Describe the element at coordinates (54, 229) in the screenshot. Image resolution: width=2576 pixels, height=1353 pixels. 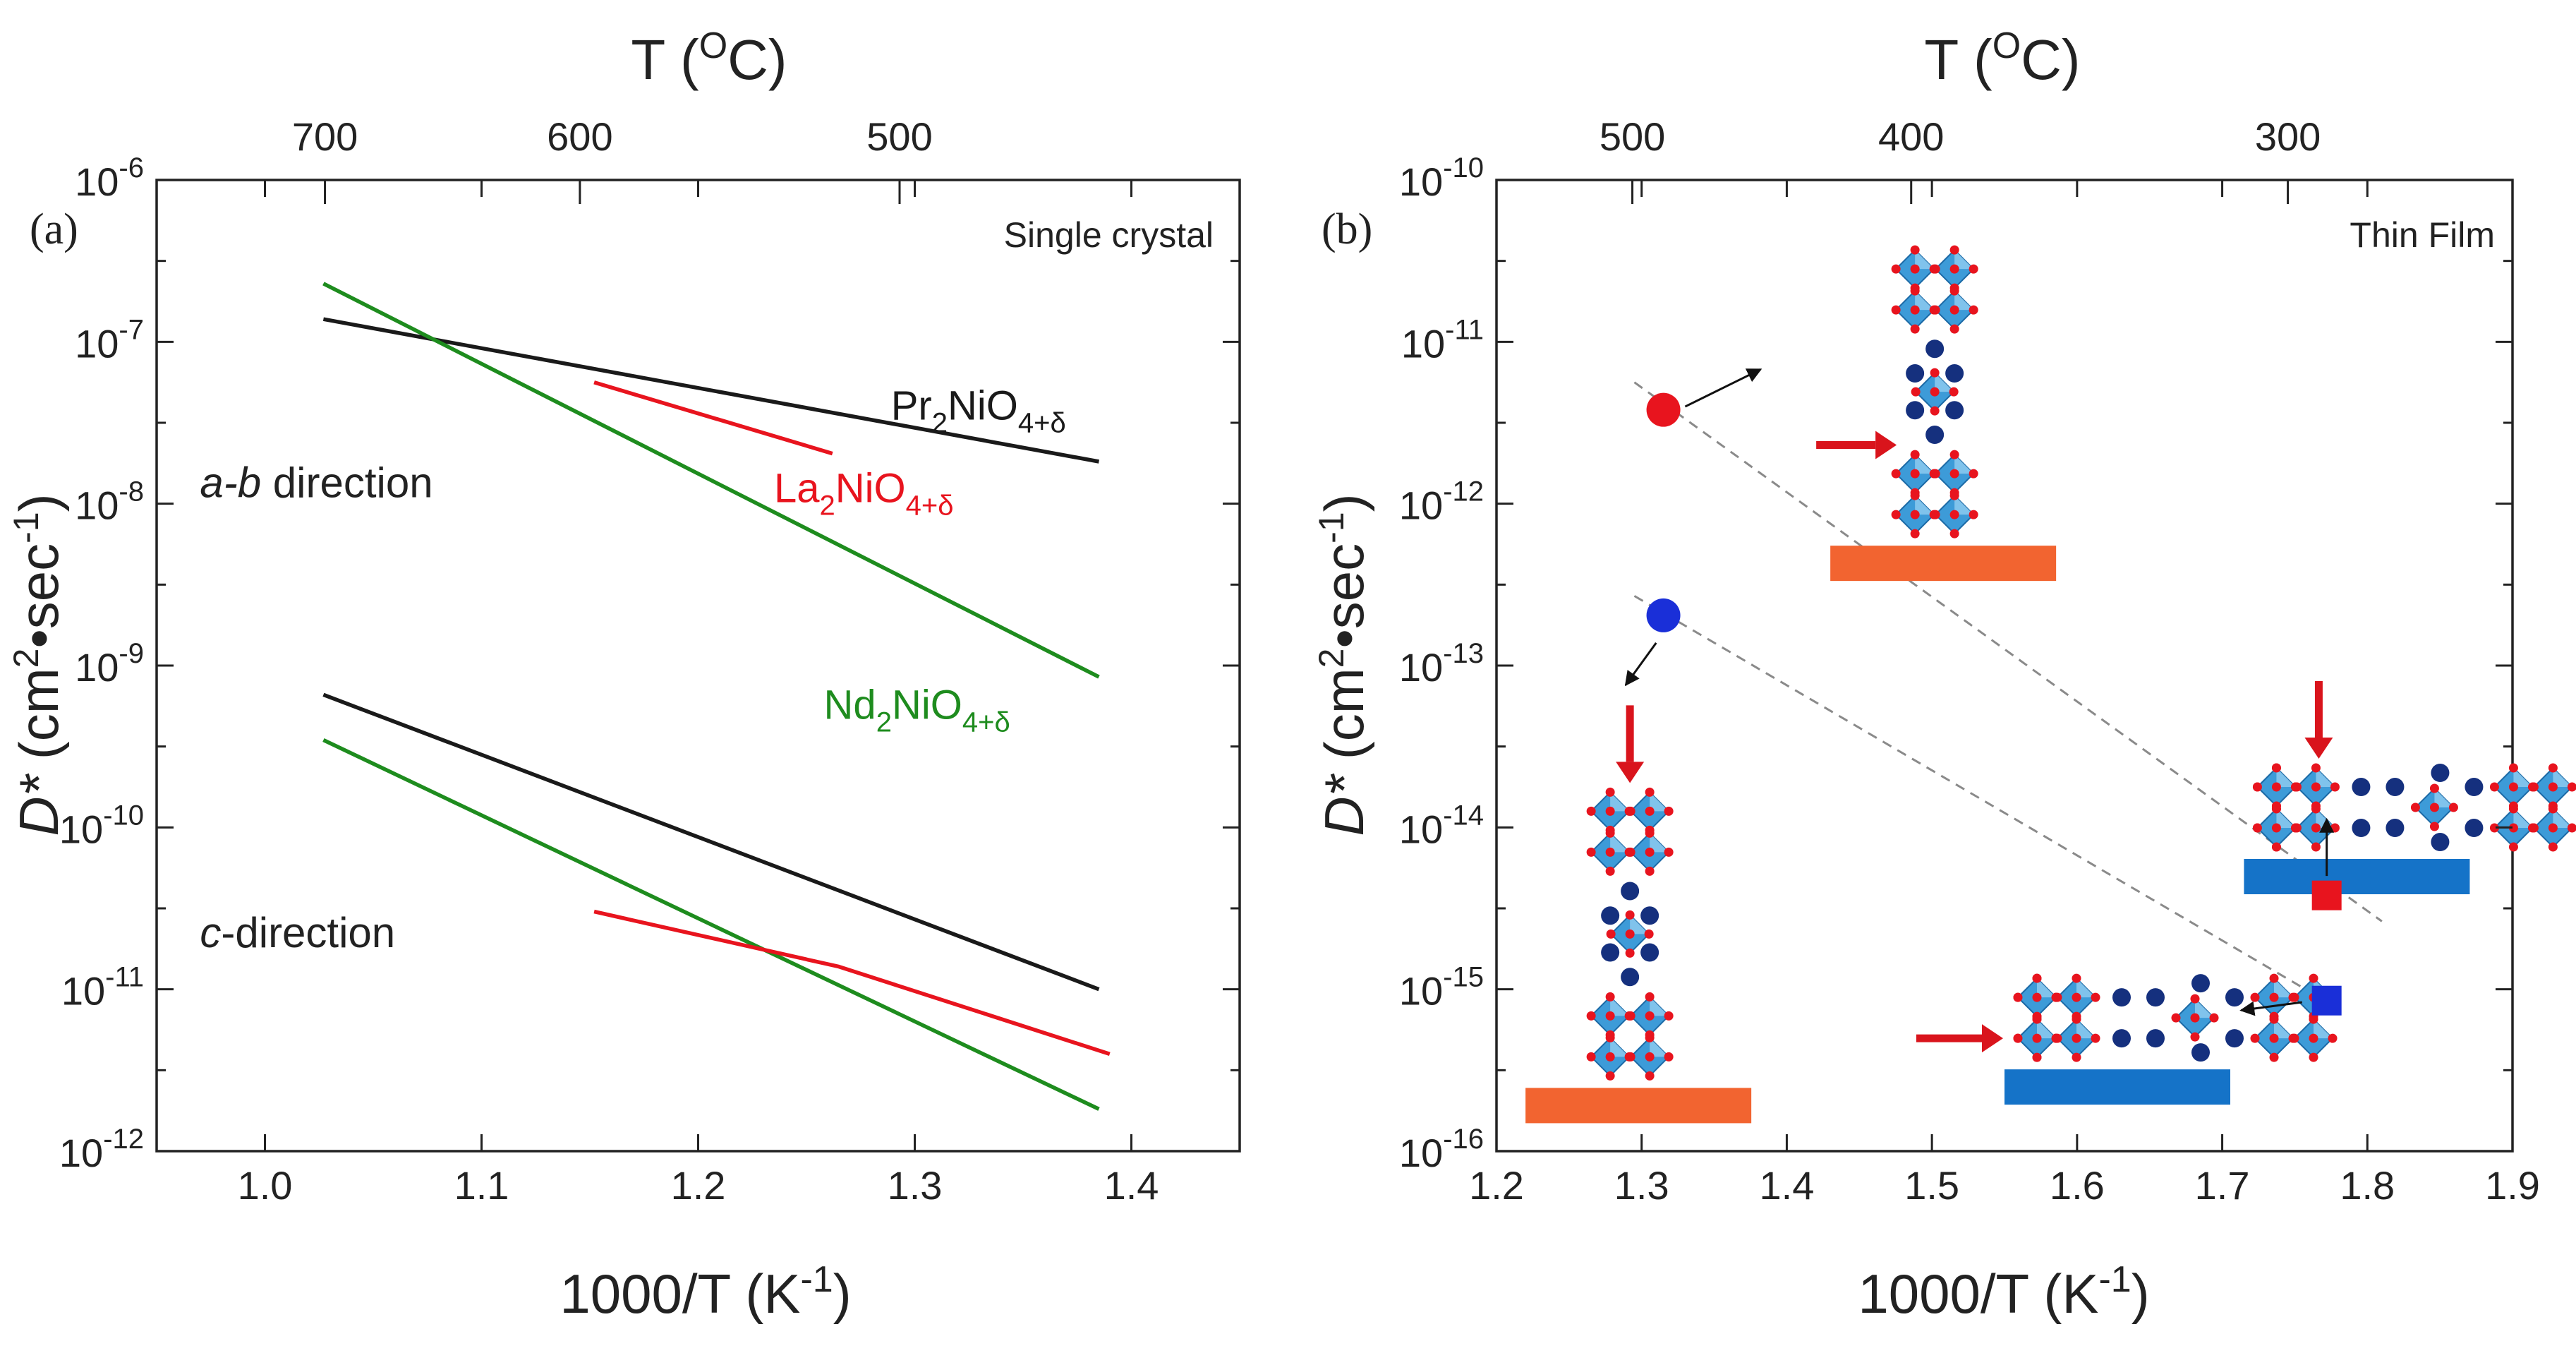
I see `panel-label-a: (a)` at that location.